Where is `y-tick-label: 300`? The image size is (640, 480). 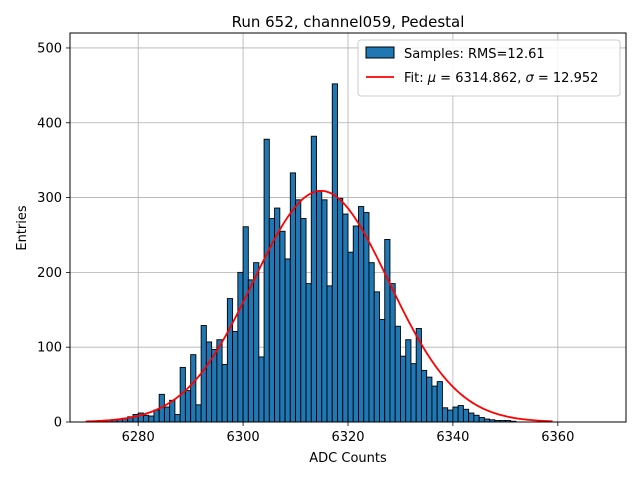 y-tick-label: 300 is located at coordinates (49, 198).